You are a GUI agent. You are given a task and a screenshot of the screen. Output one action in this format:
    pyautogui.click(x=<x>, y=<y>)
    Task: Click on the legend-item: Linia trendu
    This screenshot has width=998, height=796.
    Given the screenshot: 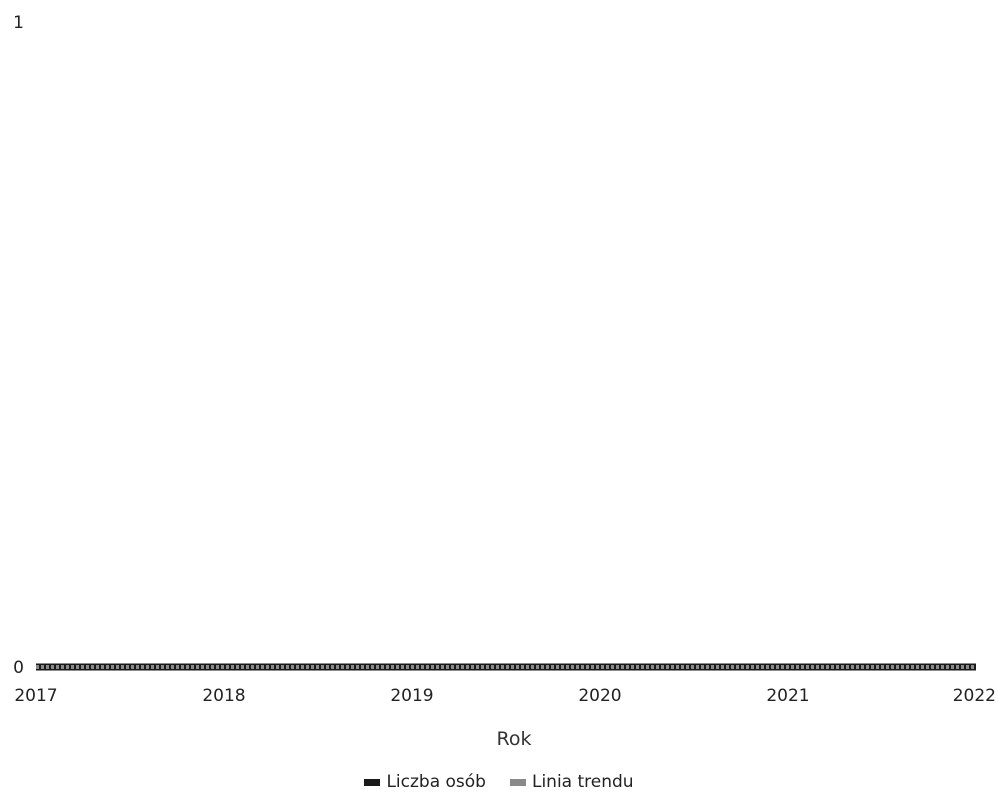 What is the action you would take?
    pyautogui.click(x=571, y=782)
    